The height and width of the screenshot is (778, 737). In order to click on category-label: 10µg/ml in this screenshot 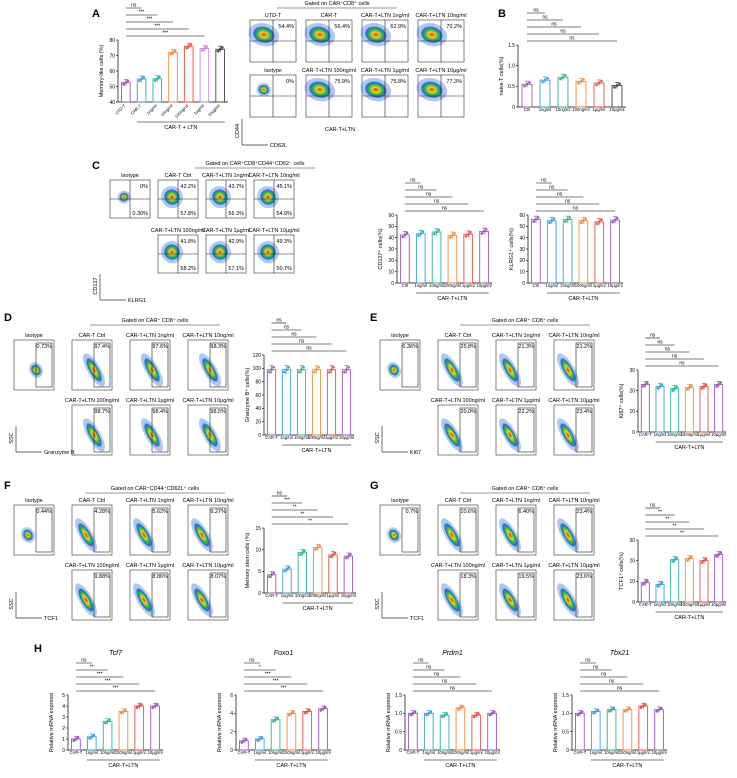, I will do `click(617, 109)`.